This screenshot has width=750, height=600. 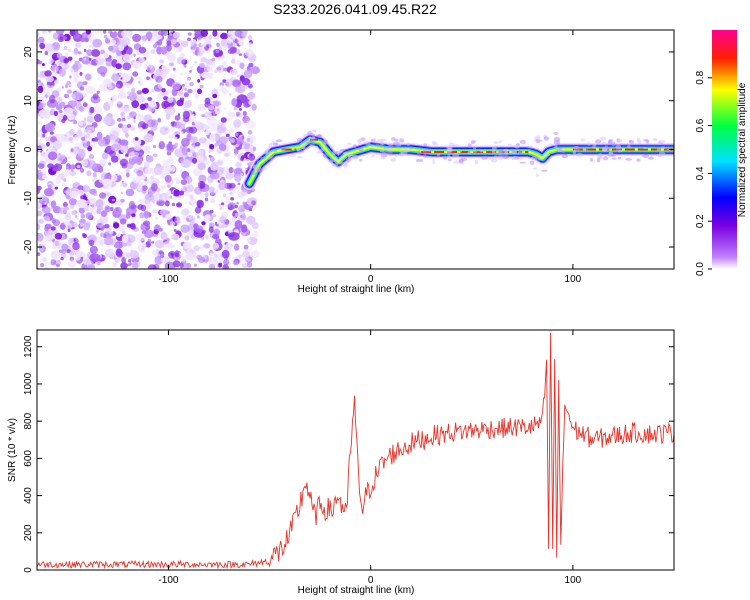 I want to click on x-tick-label: 100, so click(x=573, y=279).